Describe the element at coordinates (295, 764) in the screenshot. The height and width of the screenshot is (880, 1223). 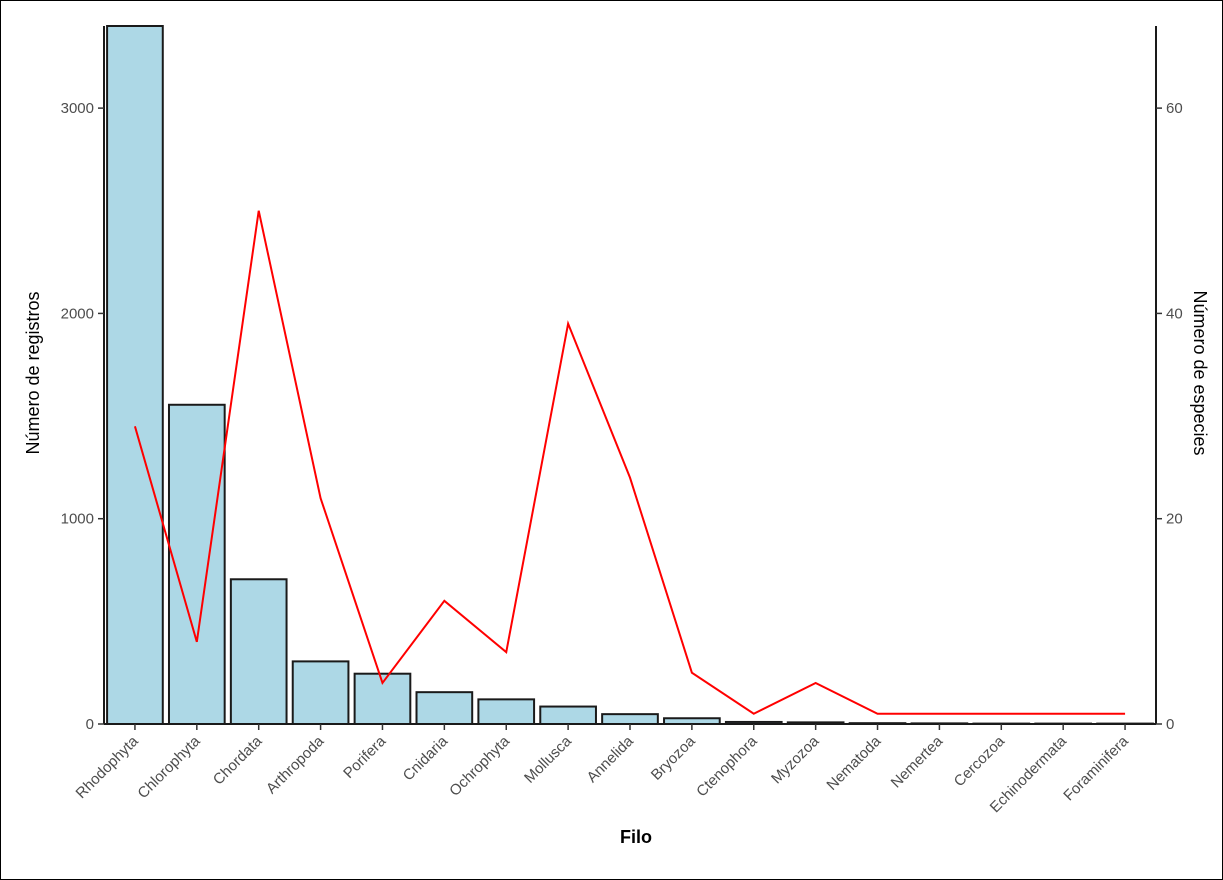
I see `x-tick-label: Arthropoda` at that location.